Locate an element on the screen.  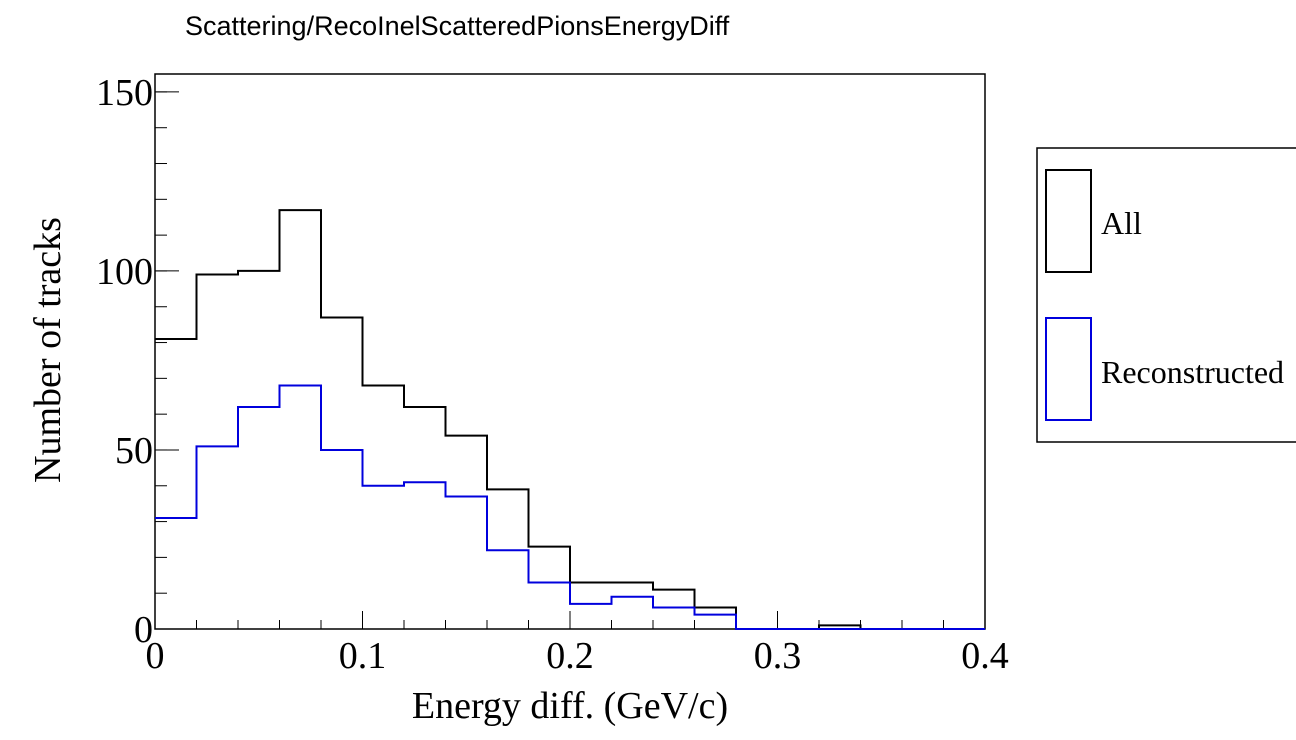
legend-frame is located at coordinates (1166, 295).